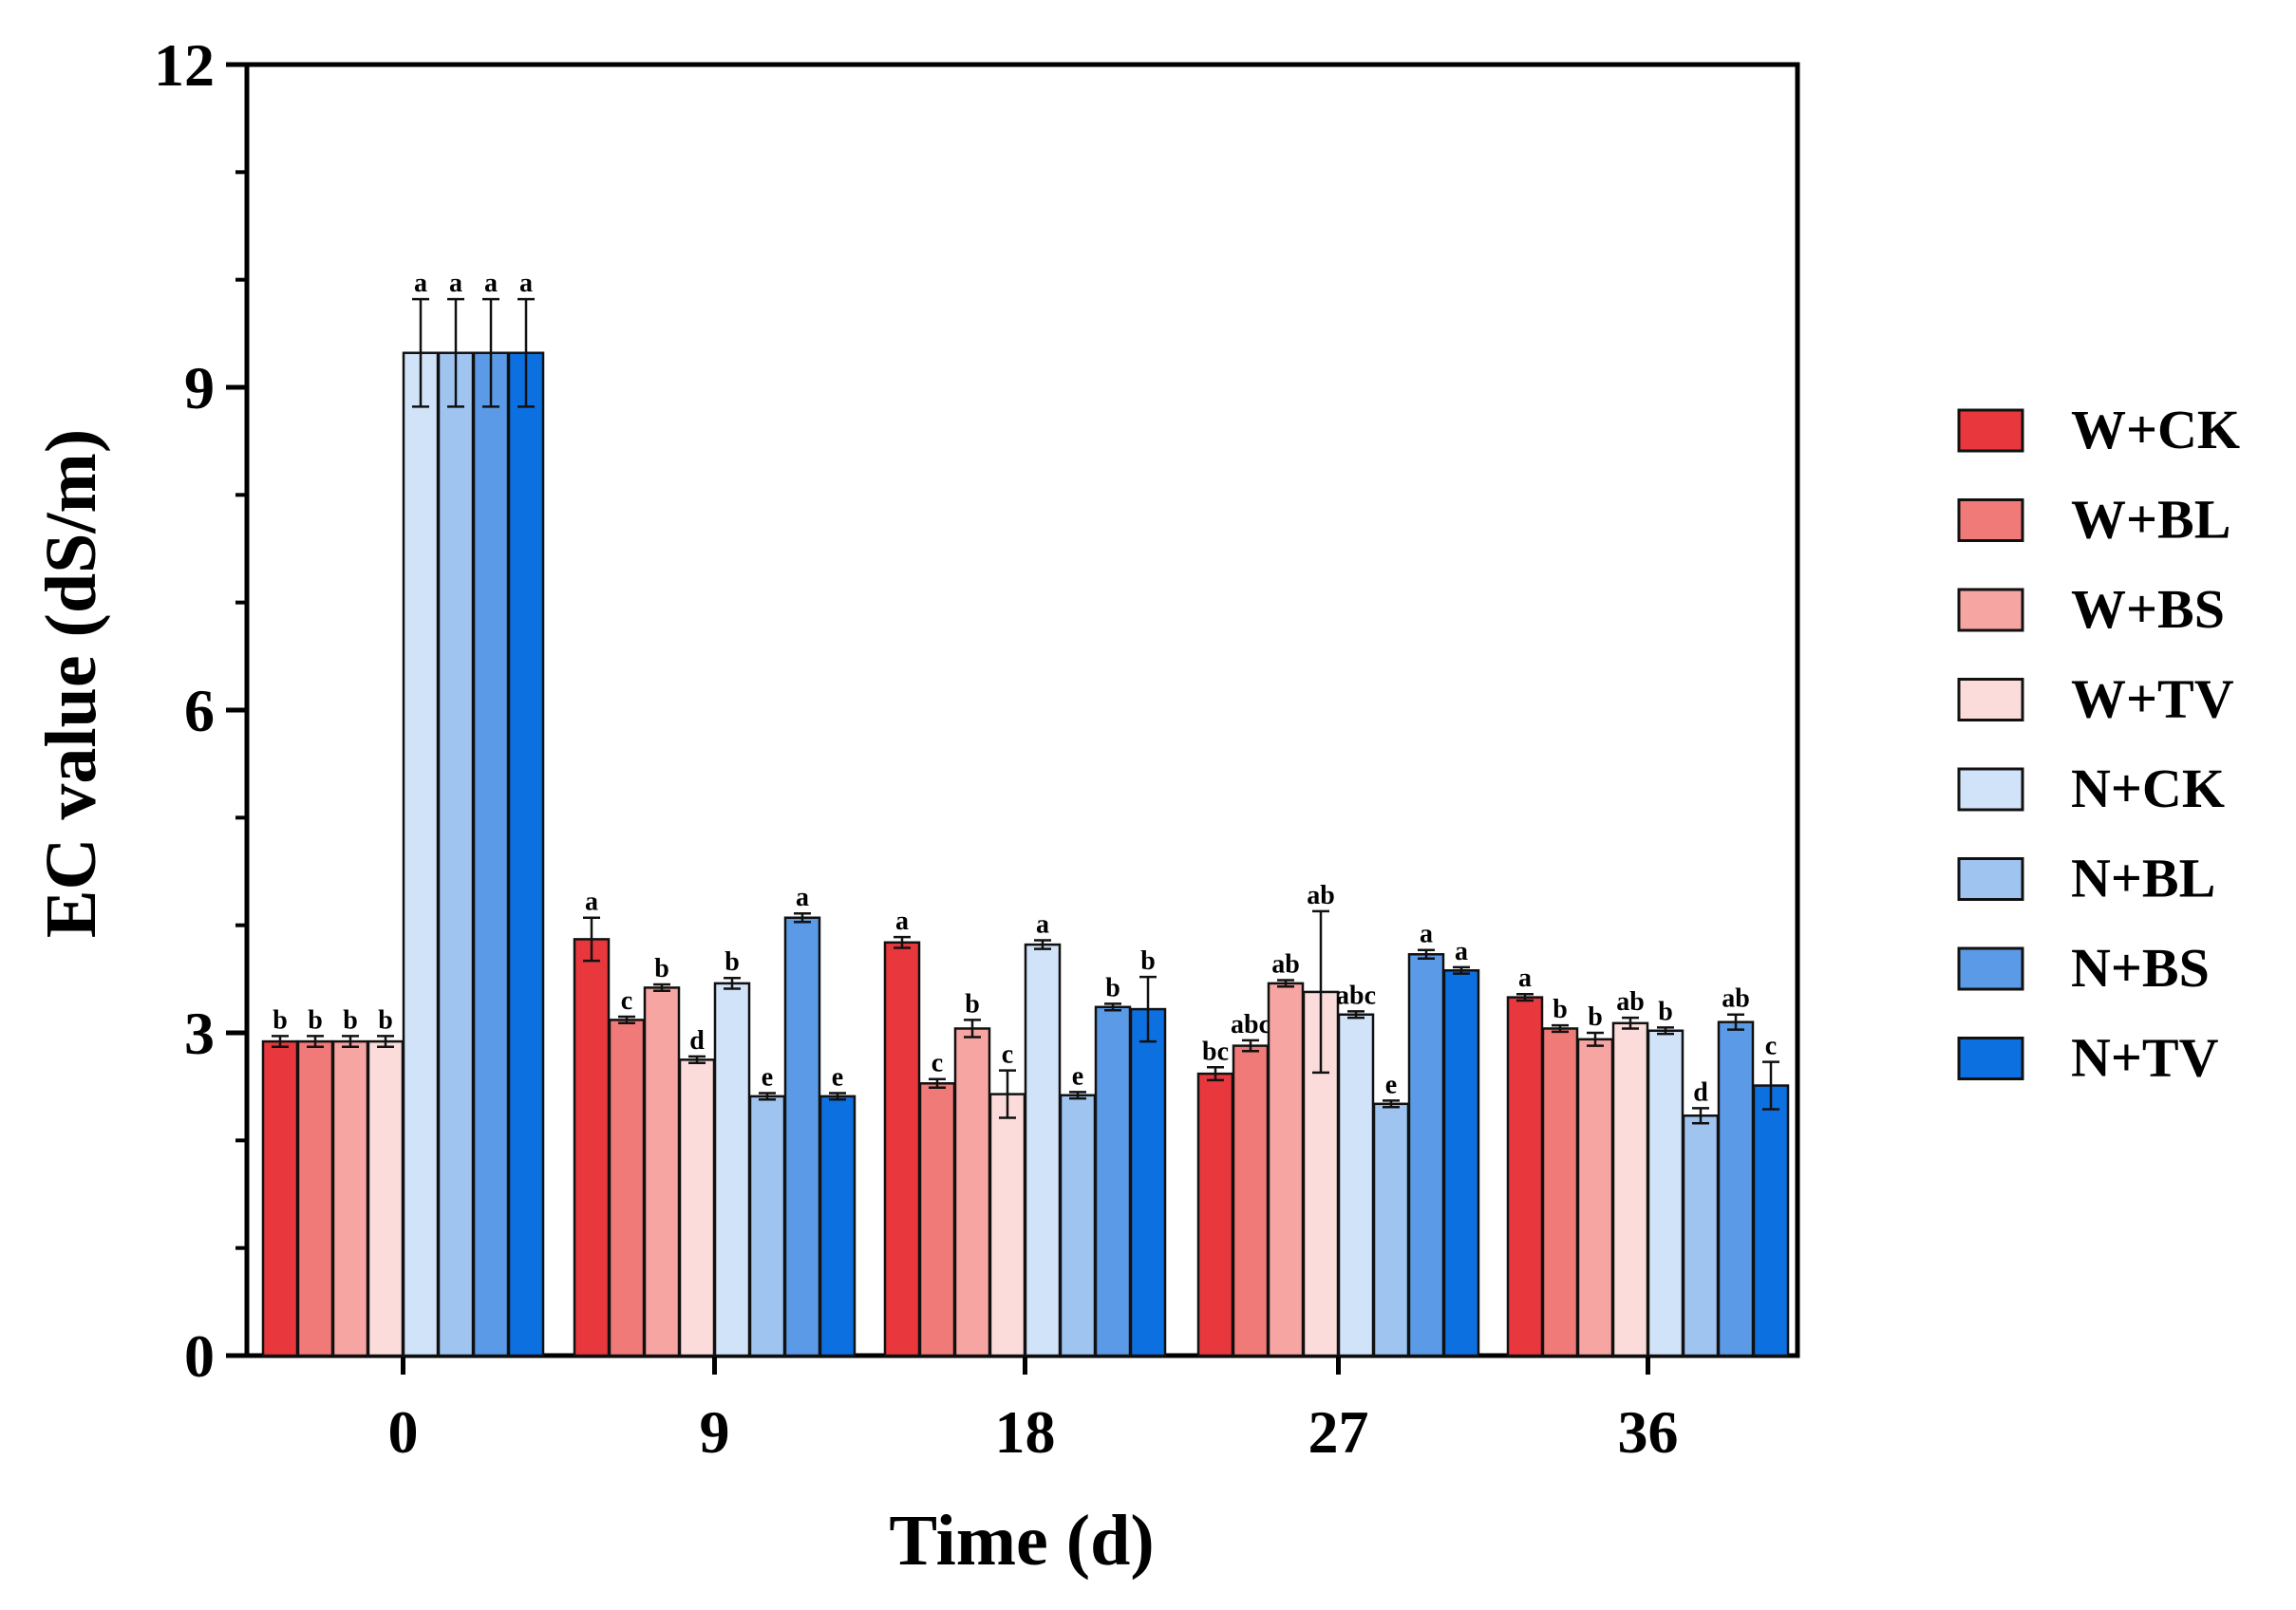  What do you see at coordinates (199, 1033) in the screenshot?
I see `y-tick-label: 3` at bounding box center [199, 1033].